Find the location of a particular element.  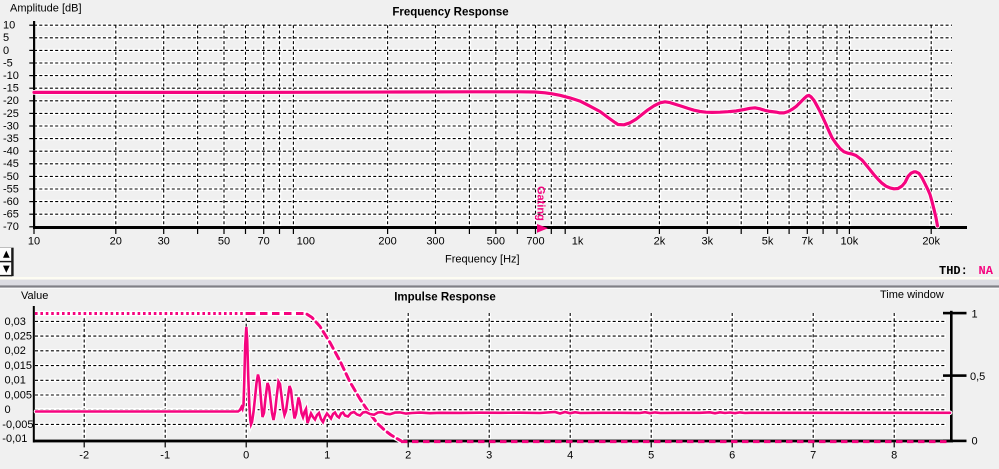

svg-text: 0,005 is located at coordinates (19, 395).